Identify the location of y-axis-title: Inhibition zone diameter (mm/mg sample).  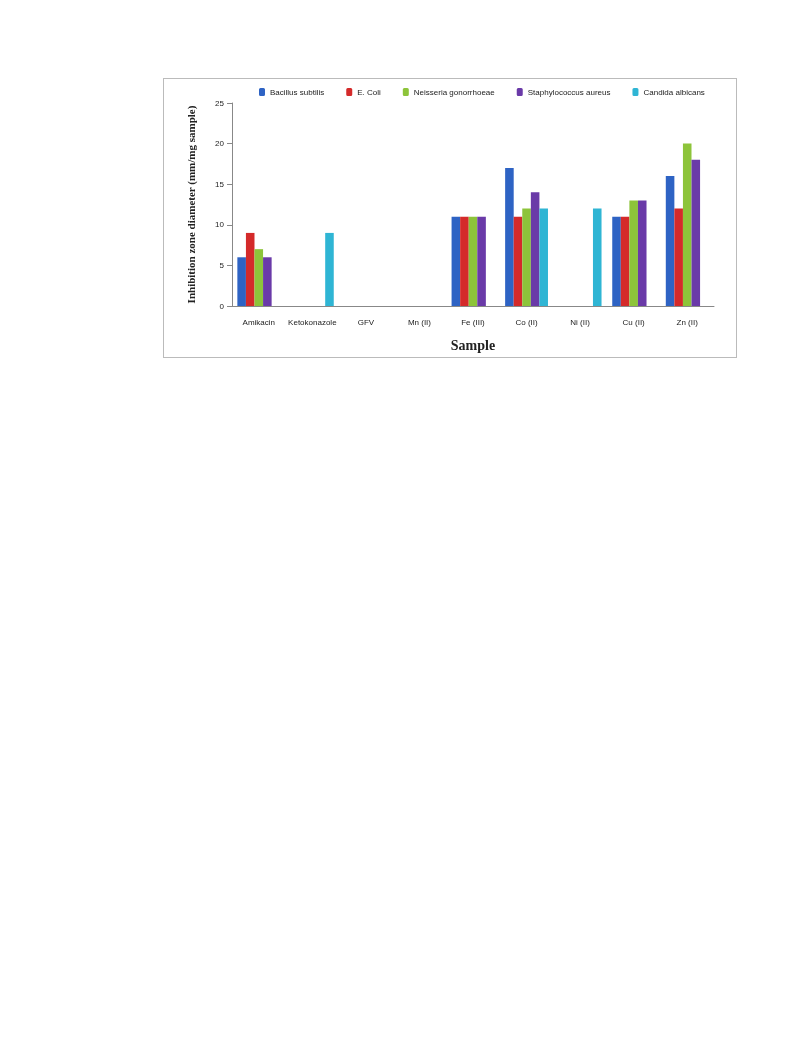
(191, 204).